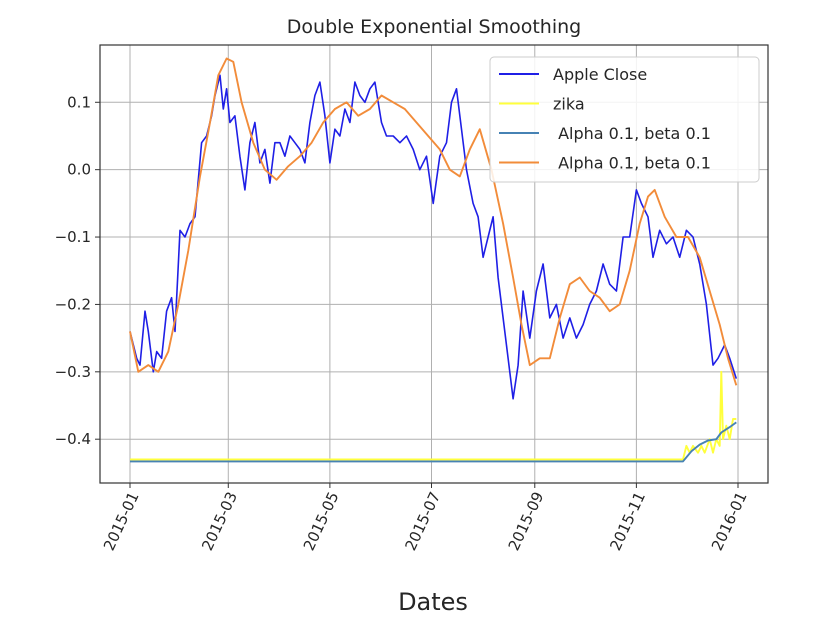 The image size is (840, 636). What do you see at coordinates (79, 170) in the screenshot?
I see `y-tick-label: 0.0` at bounding box center [79, 170].